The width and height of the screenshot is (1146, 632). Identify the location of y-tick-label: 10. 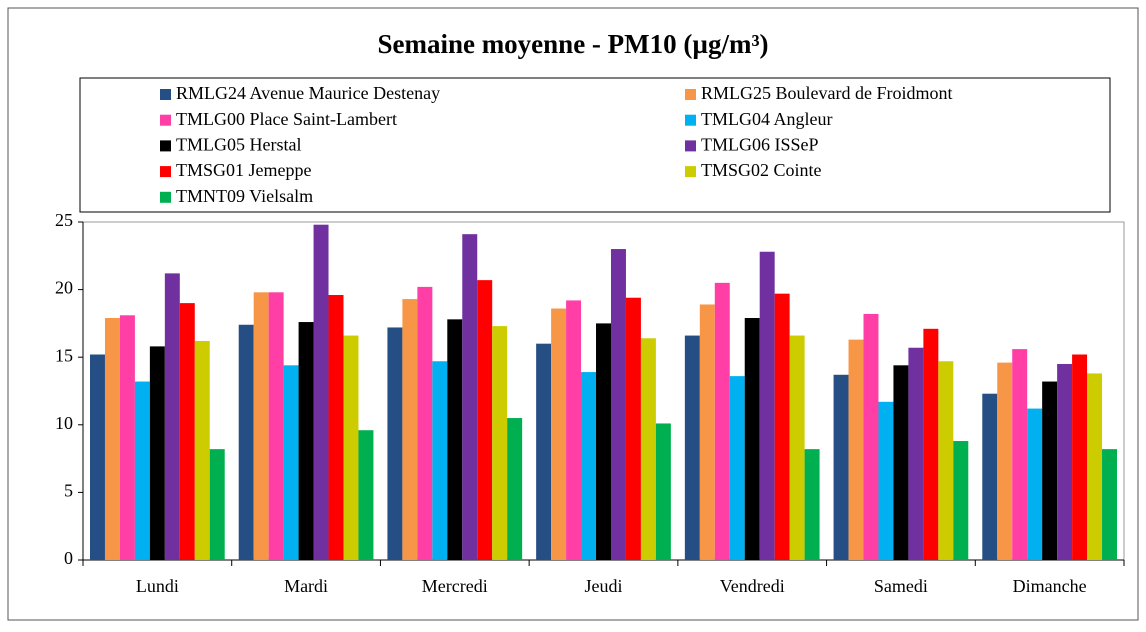
(64, 423).